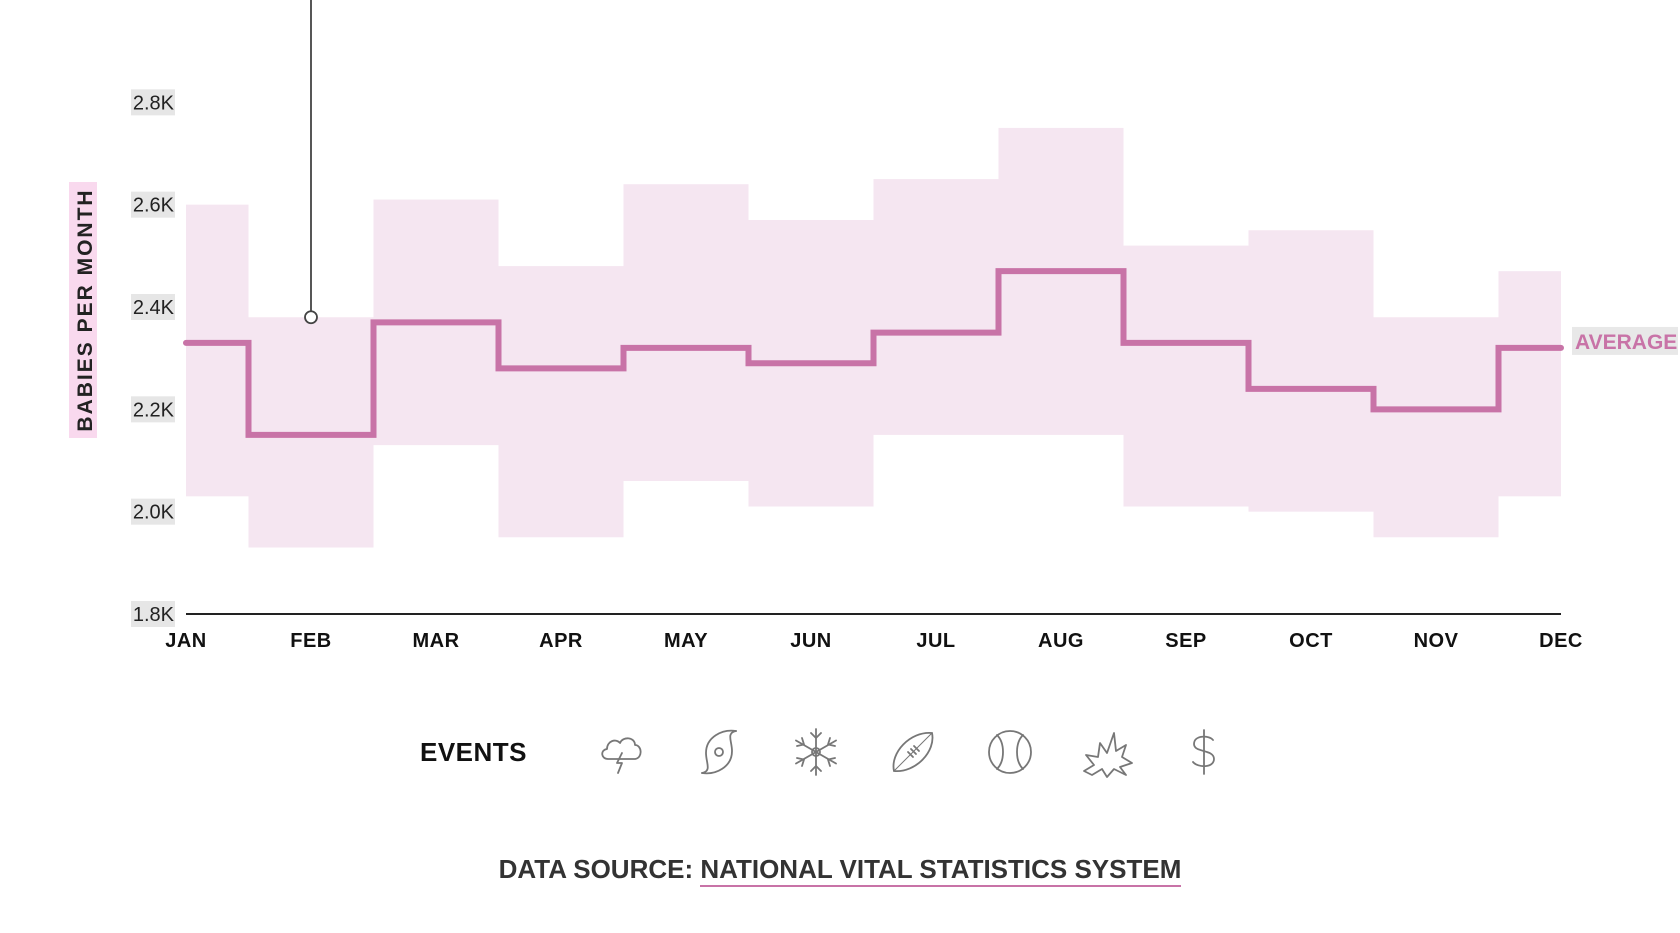 Image resolution: width=1680 pixels, height=933 pixels. I want to click on average-step-line, so click(873, 353).